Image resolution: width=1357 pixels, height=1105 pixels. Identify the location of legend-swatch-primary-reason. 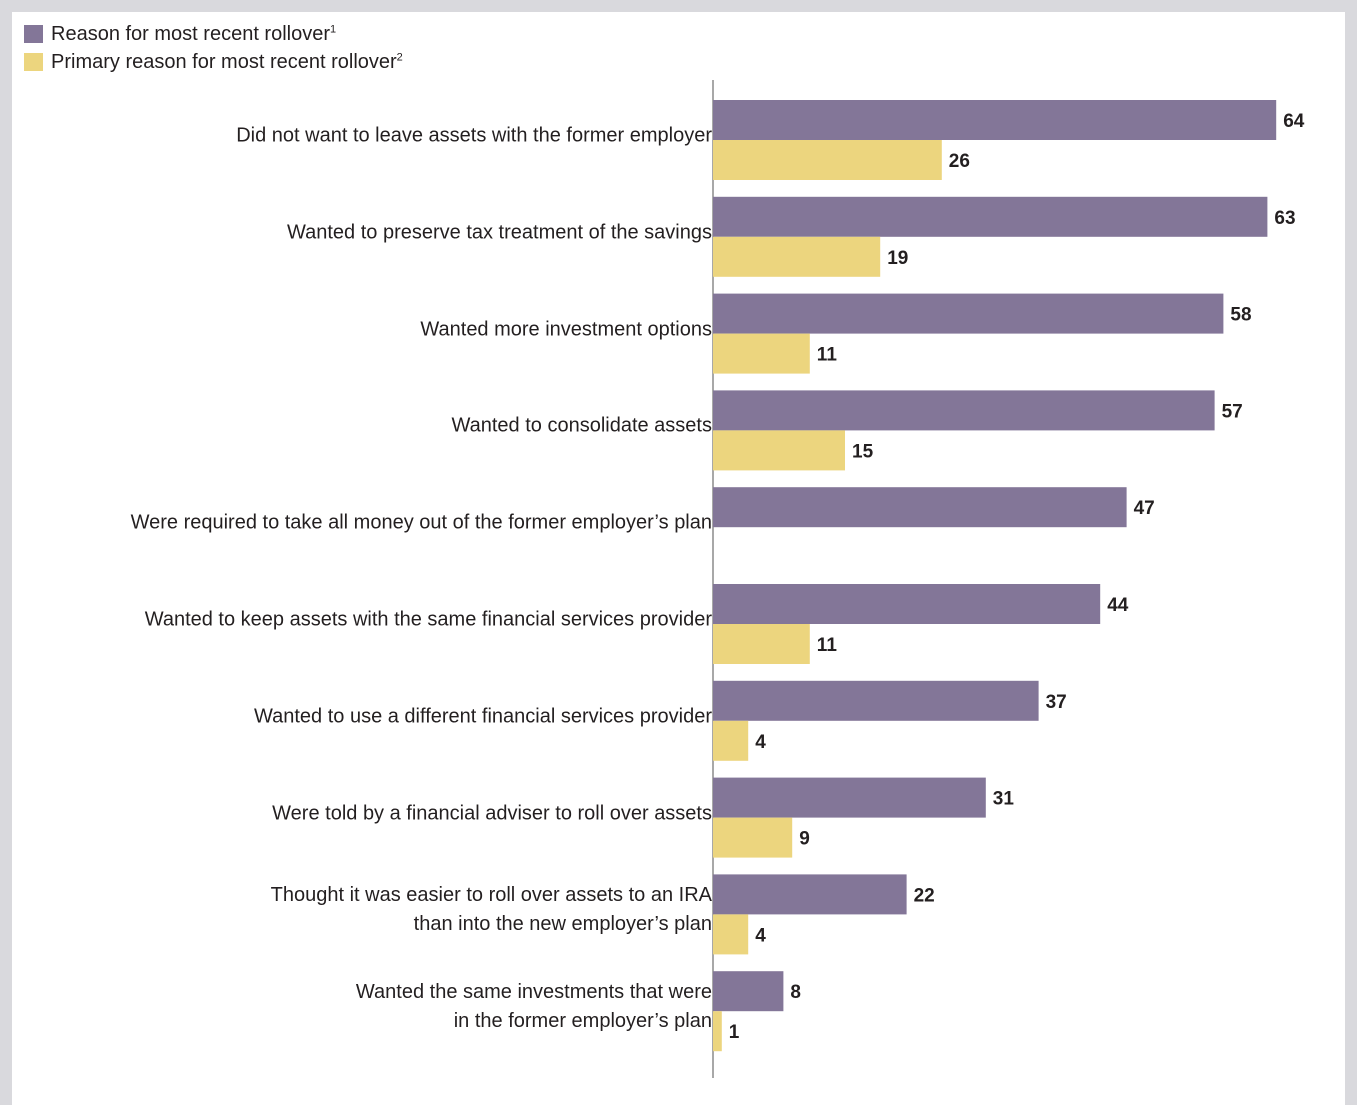
(33, 62).